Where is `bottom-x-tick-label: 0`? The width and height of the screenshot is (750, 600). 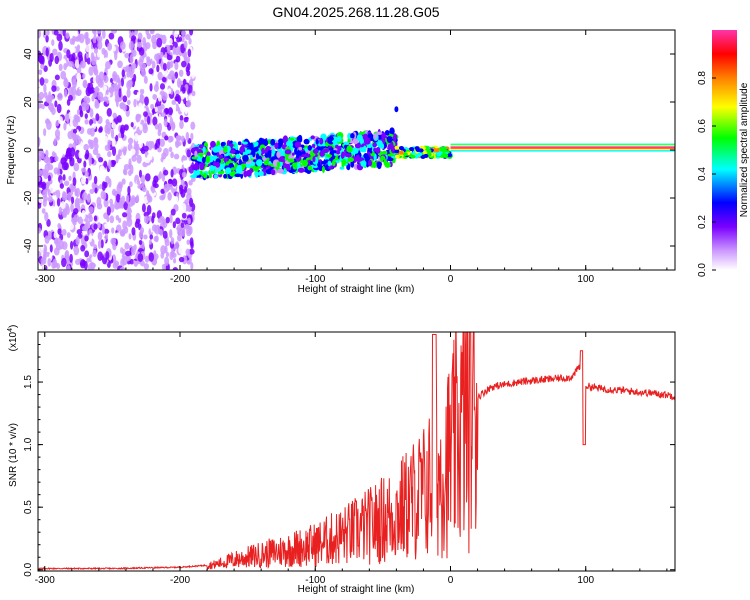
bottom-x-tick-label: 0 is located at coordinates (451, 580).